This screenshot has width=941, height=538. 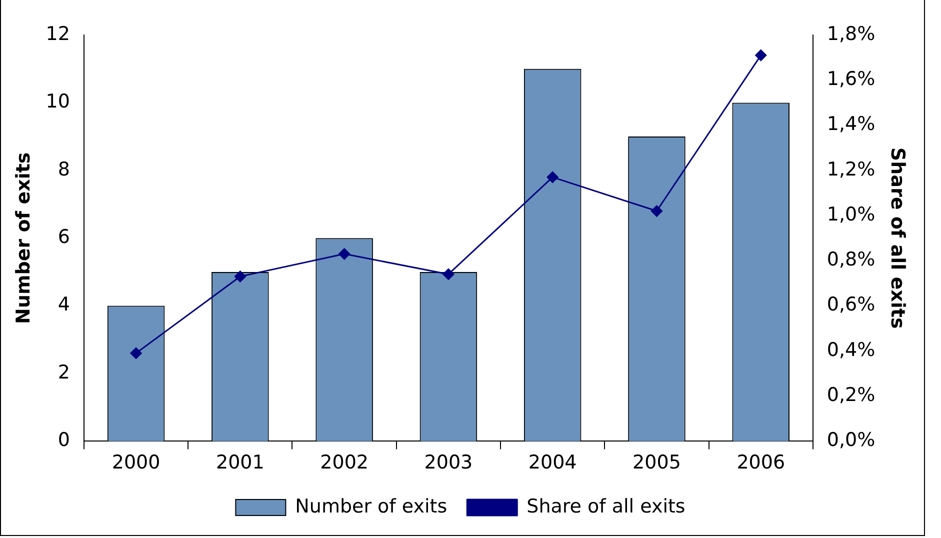 What do you see at coordinates (64, 169) in the screenshot?
I see `y-tick-label: 8` at bounding box center [64, 169].